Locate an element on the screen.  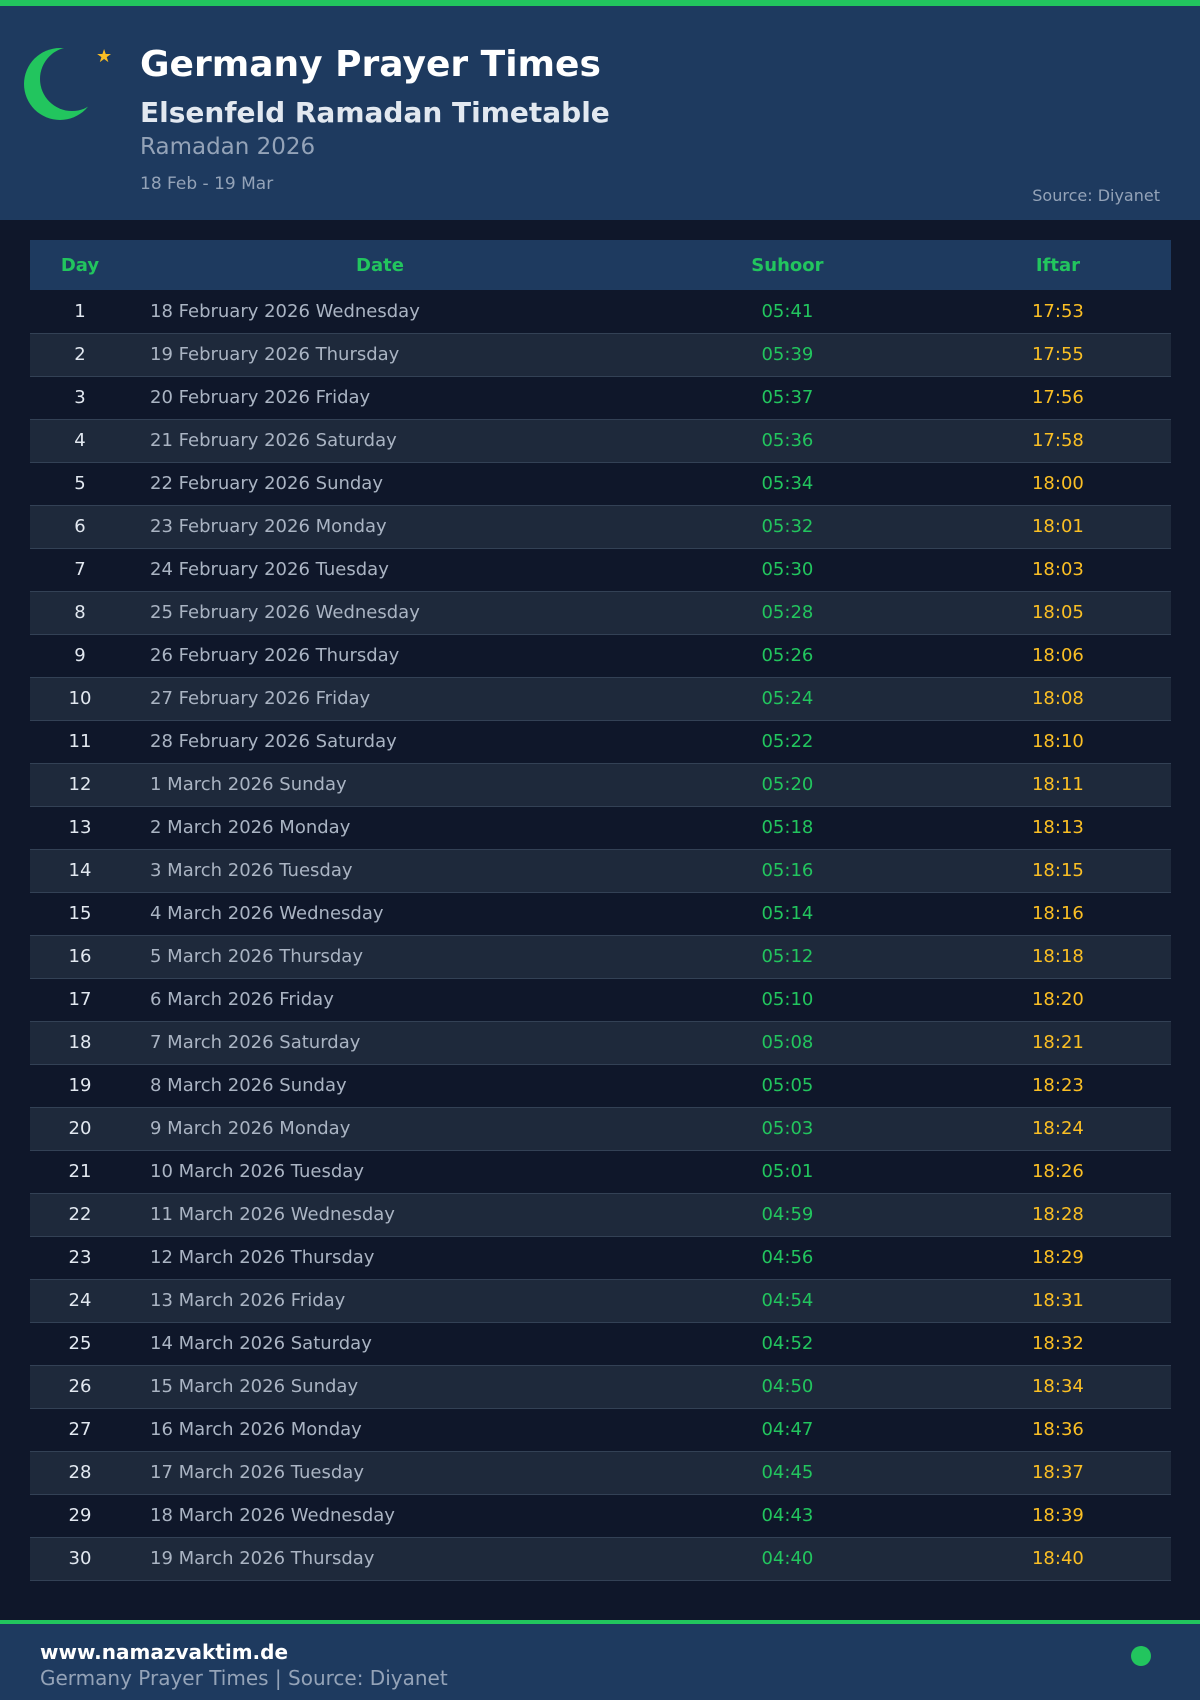
cell-day: 20 is located at coordinates (80, 1129).